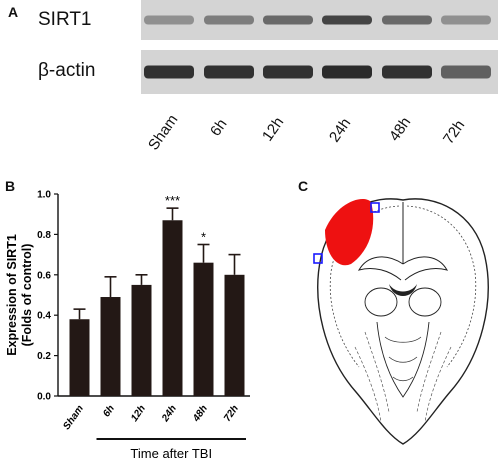 The image size is (500, 472). I want to click on nuclei, so click(403, 359).